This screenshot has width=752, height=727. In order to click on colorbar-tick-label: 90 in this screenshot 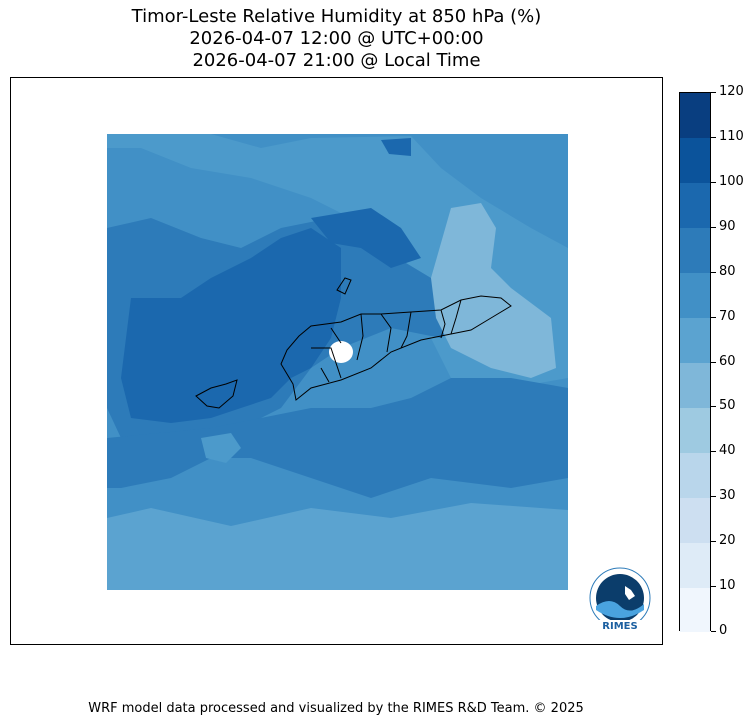, I will do `click(727, 226)`.